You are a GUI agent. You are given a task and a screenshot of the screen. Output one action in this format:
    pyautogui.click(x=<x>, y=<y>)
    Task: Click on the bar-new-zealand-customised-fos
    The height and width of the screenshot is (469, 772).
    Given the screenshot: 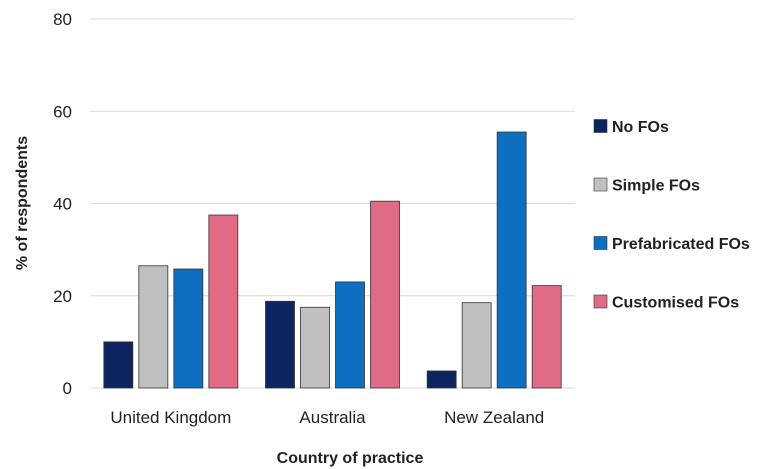 What is the action you would take?
    pyautogui.click(x=546, y=337)
    